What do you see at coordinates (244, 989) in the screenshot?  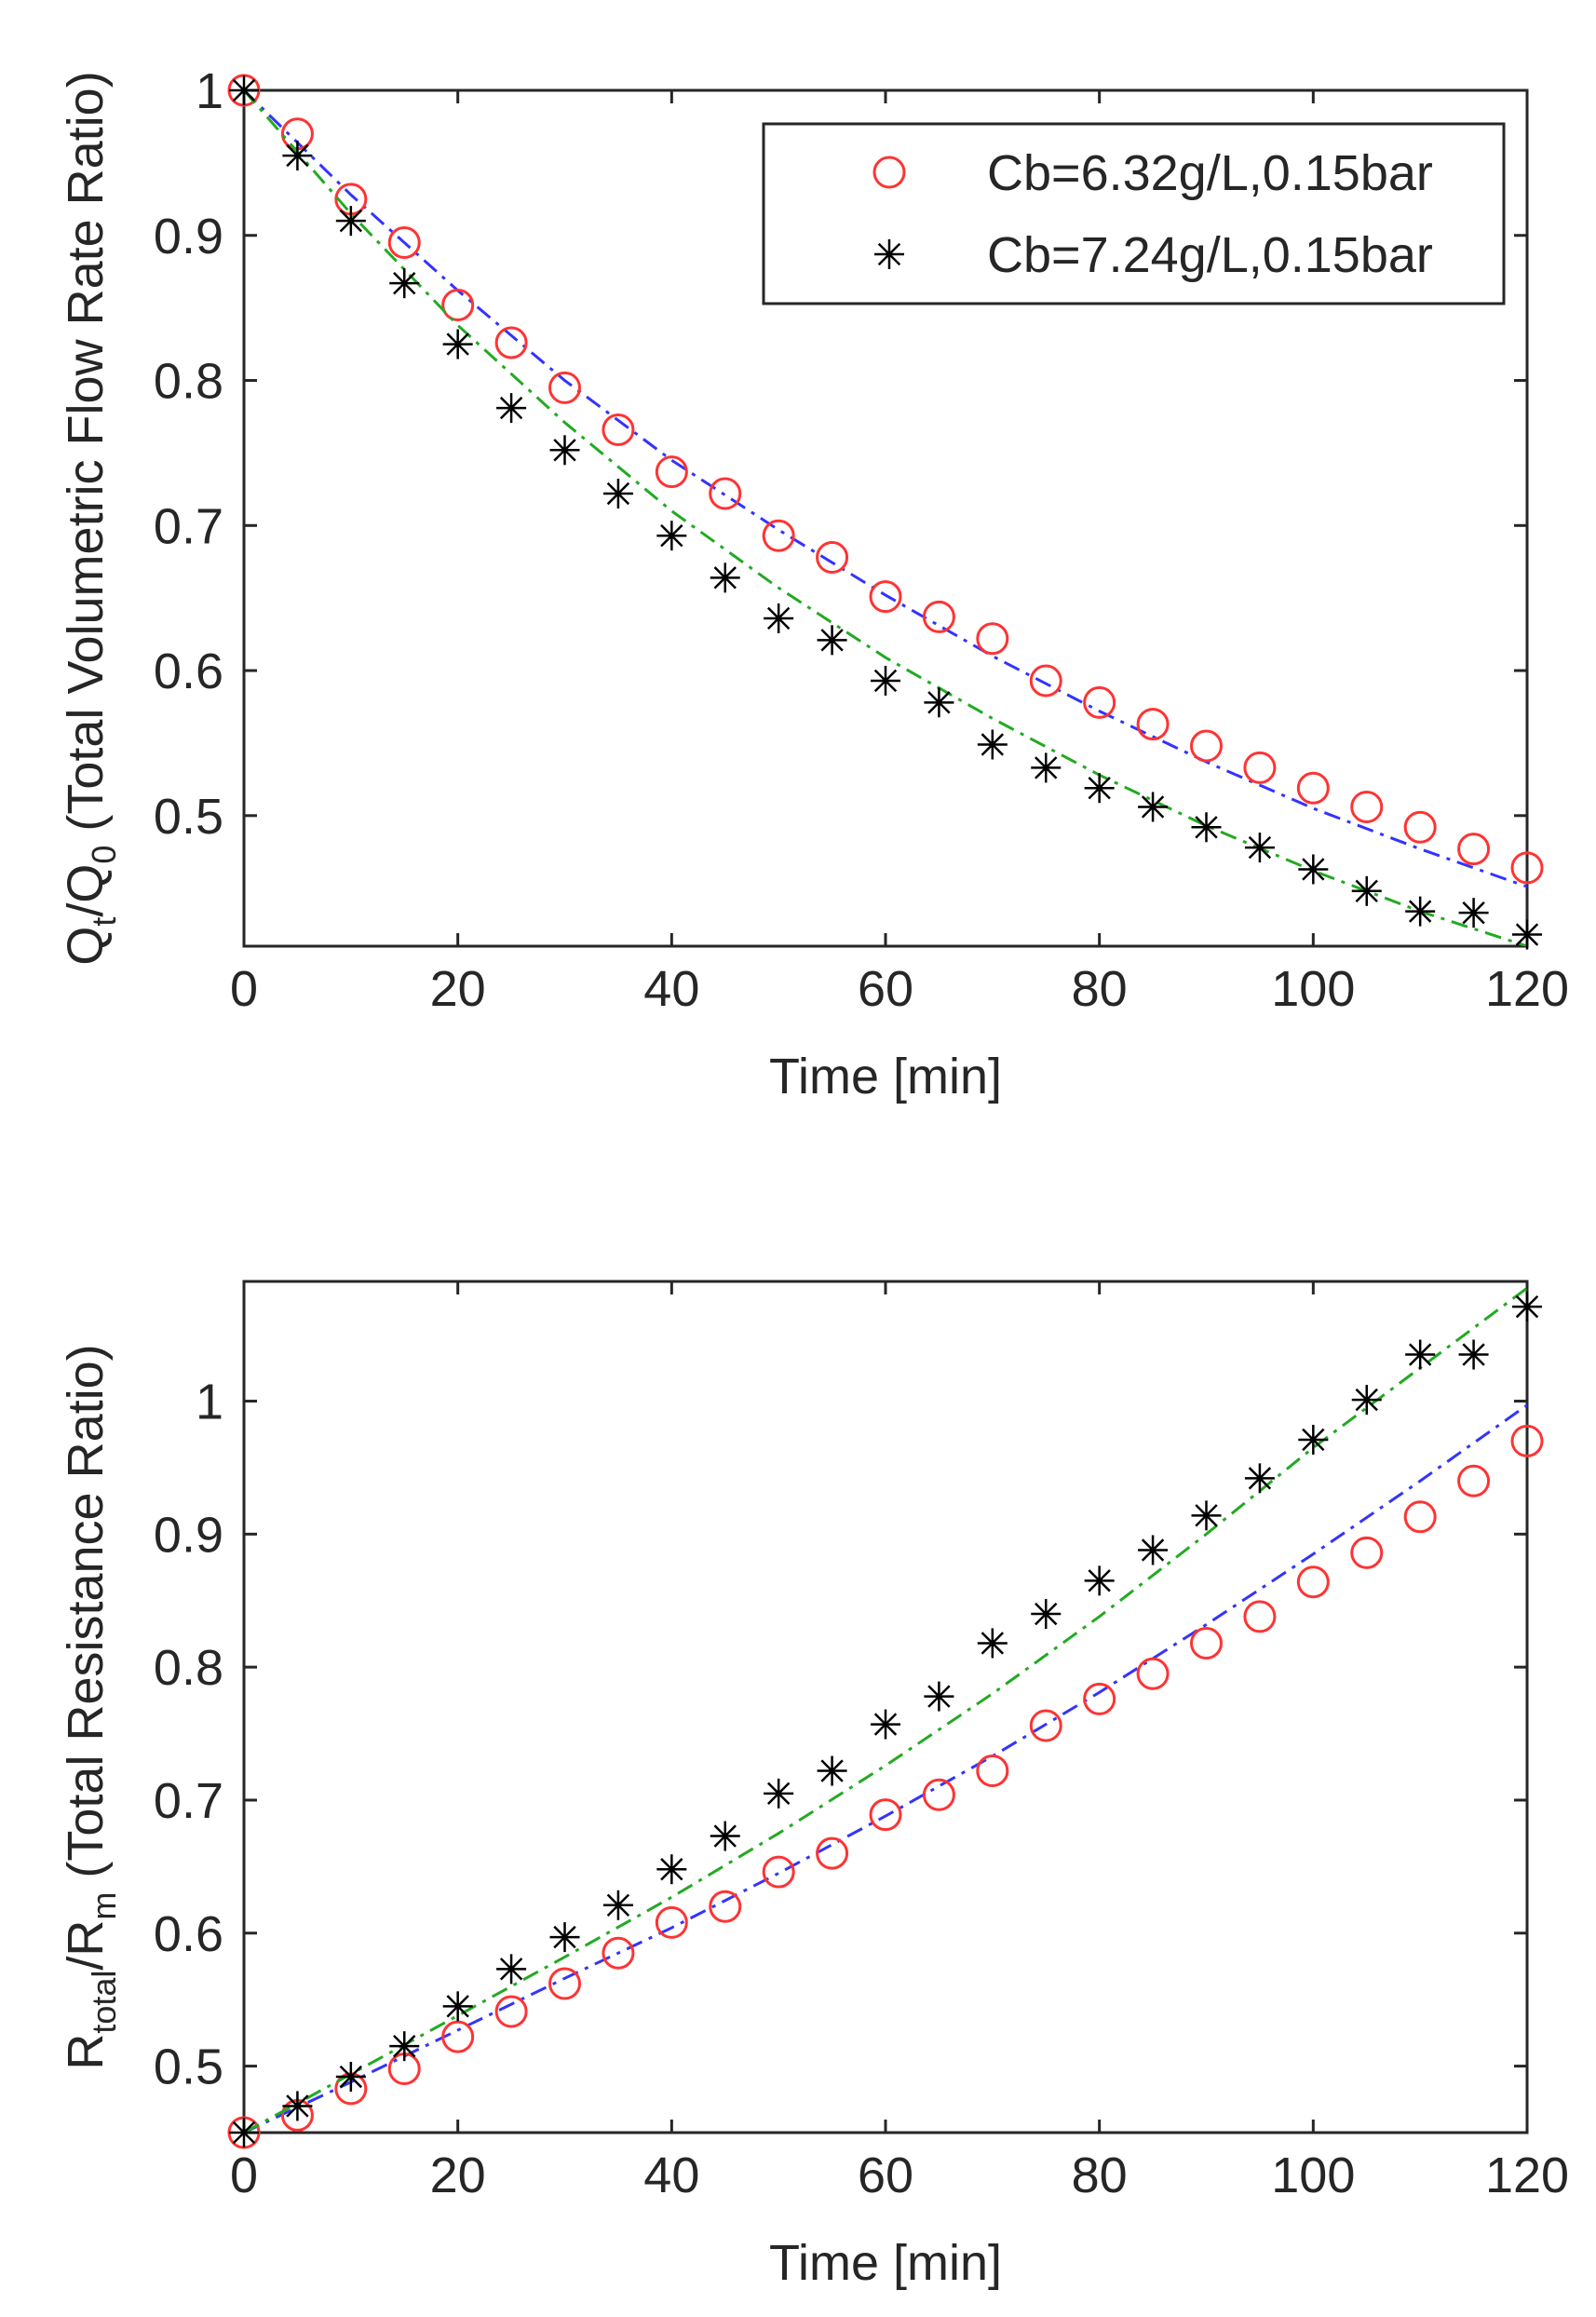 I see `x-tick-label: 0` at bounding box center [244, 989].